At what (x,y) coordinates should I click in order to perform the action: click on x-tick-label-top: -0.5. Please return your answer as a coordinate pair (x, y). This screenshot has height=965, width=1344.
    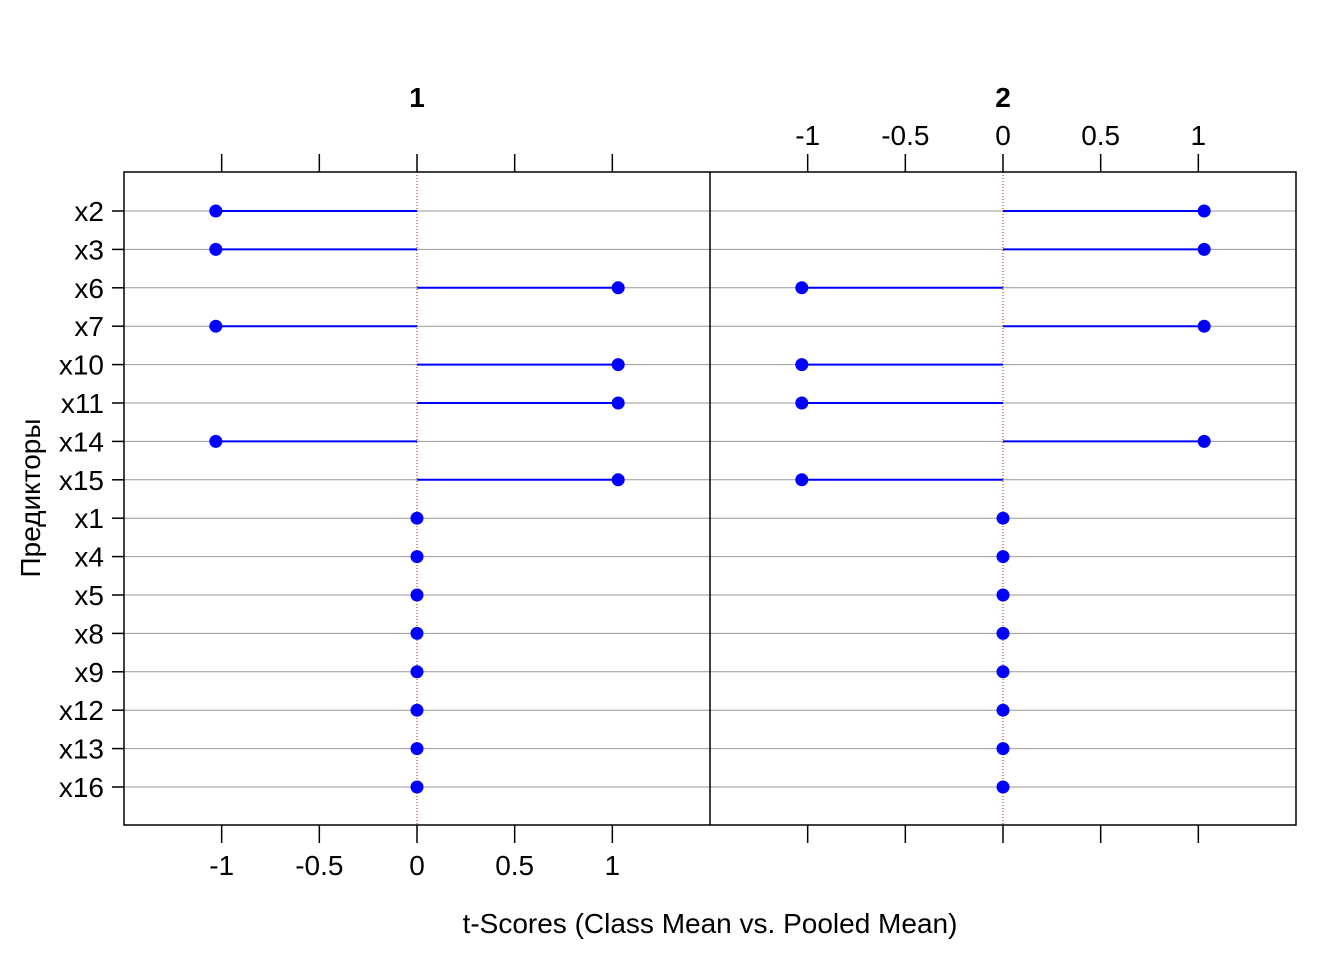
    Looking at the image, I should click on (905, 135).